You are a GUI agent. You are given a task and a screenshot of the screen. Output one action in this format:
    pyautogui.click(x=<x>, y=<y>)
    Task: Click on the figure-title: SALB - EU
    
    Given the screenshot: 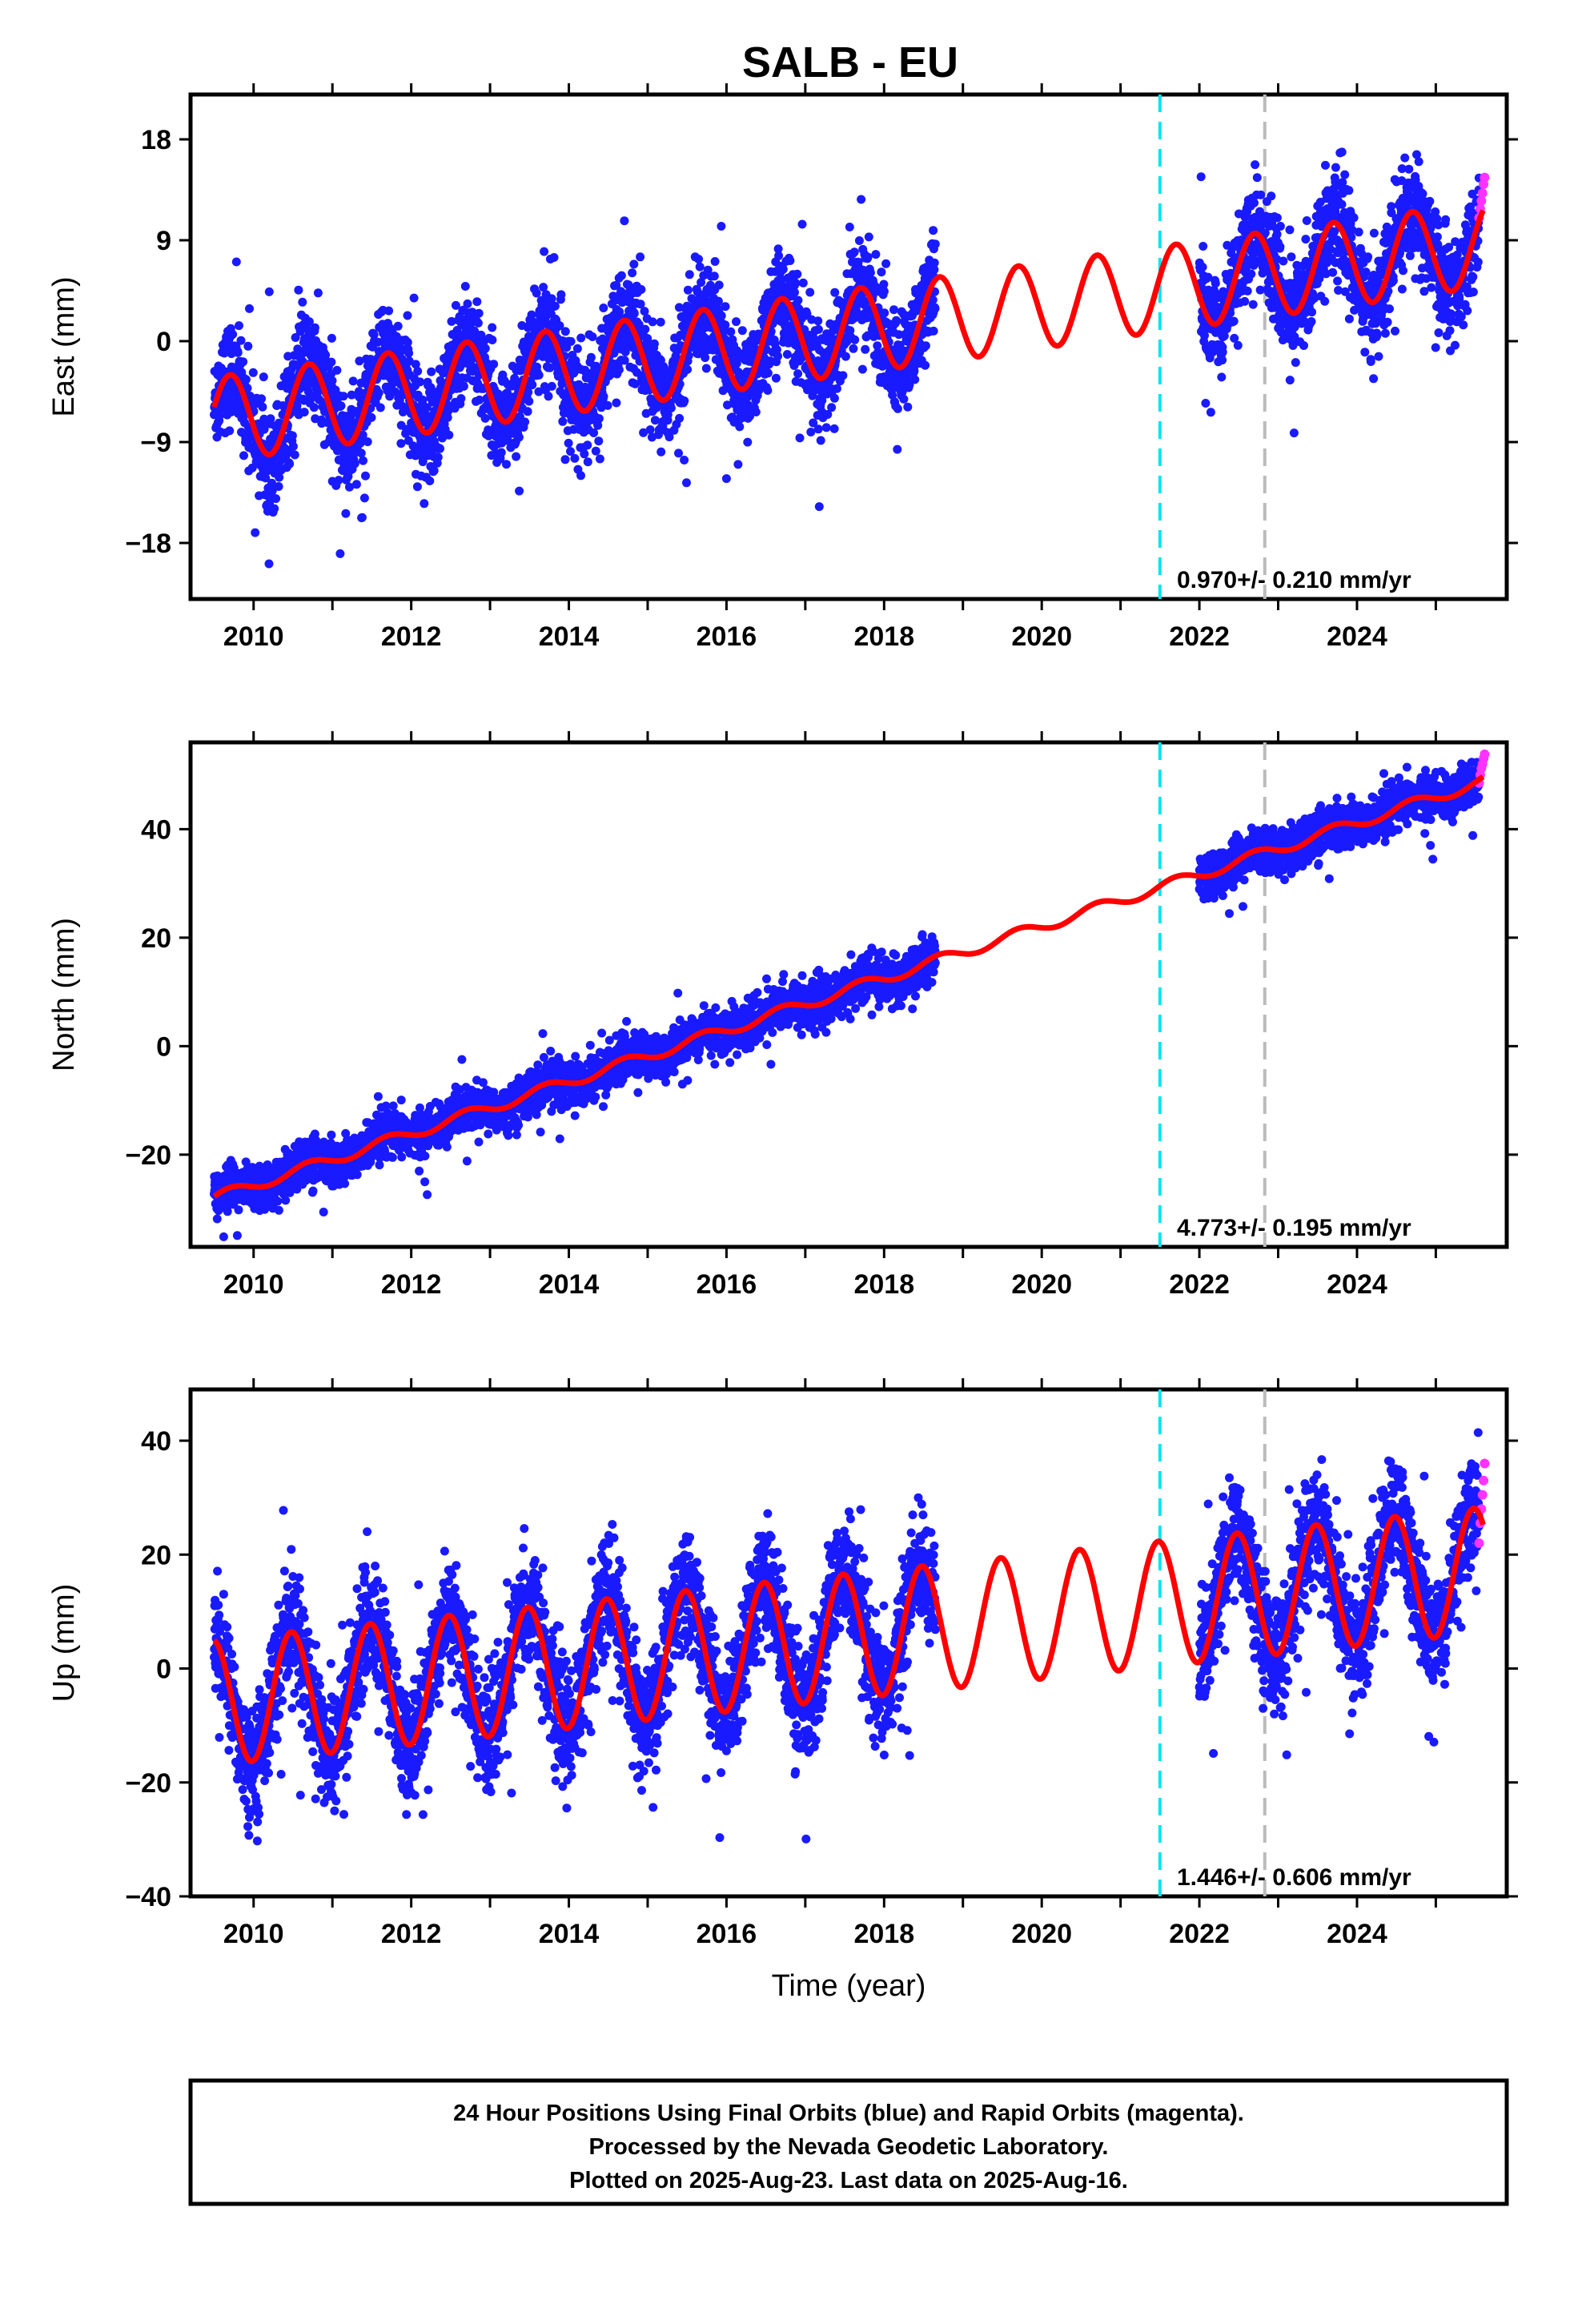 What is the action you would take?
    pyautogui.click(x=850, y=62)
    